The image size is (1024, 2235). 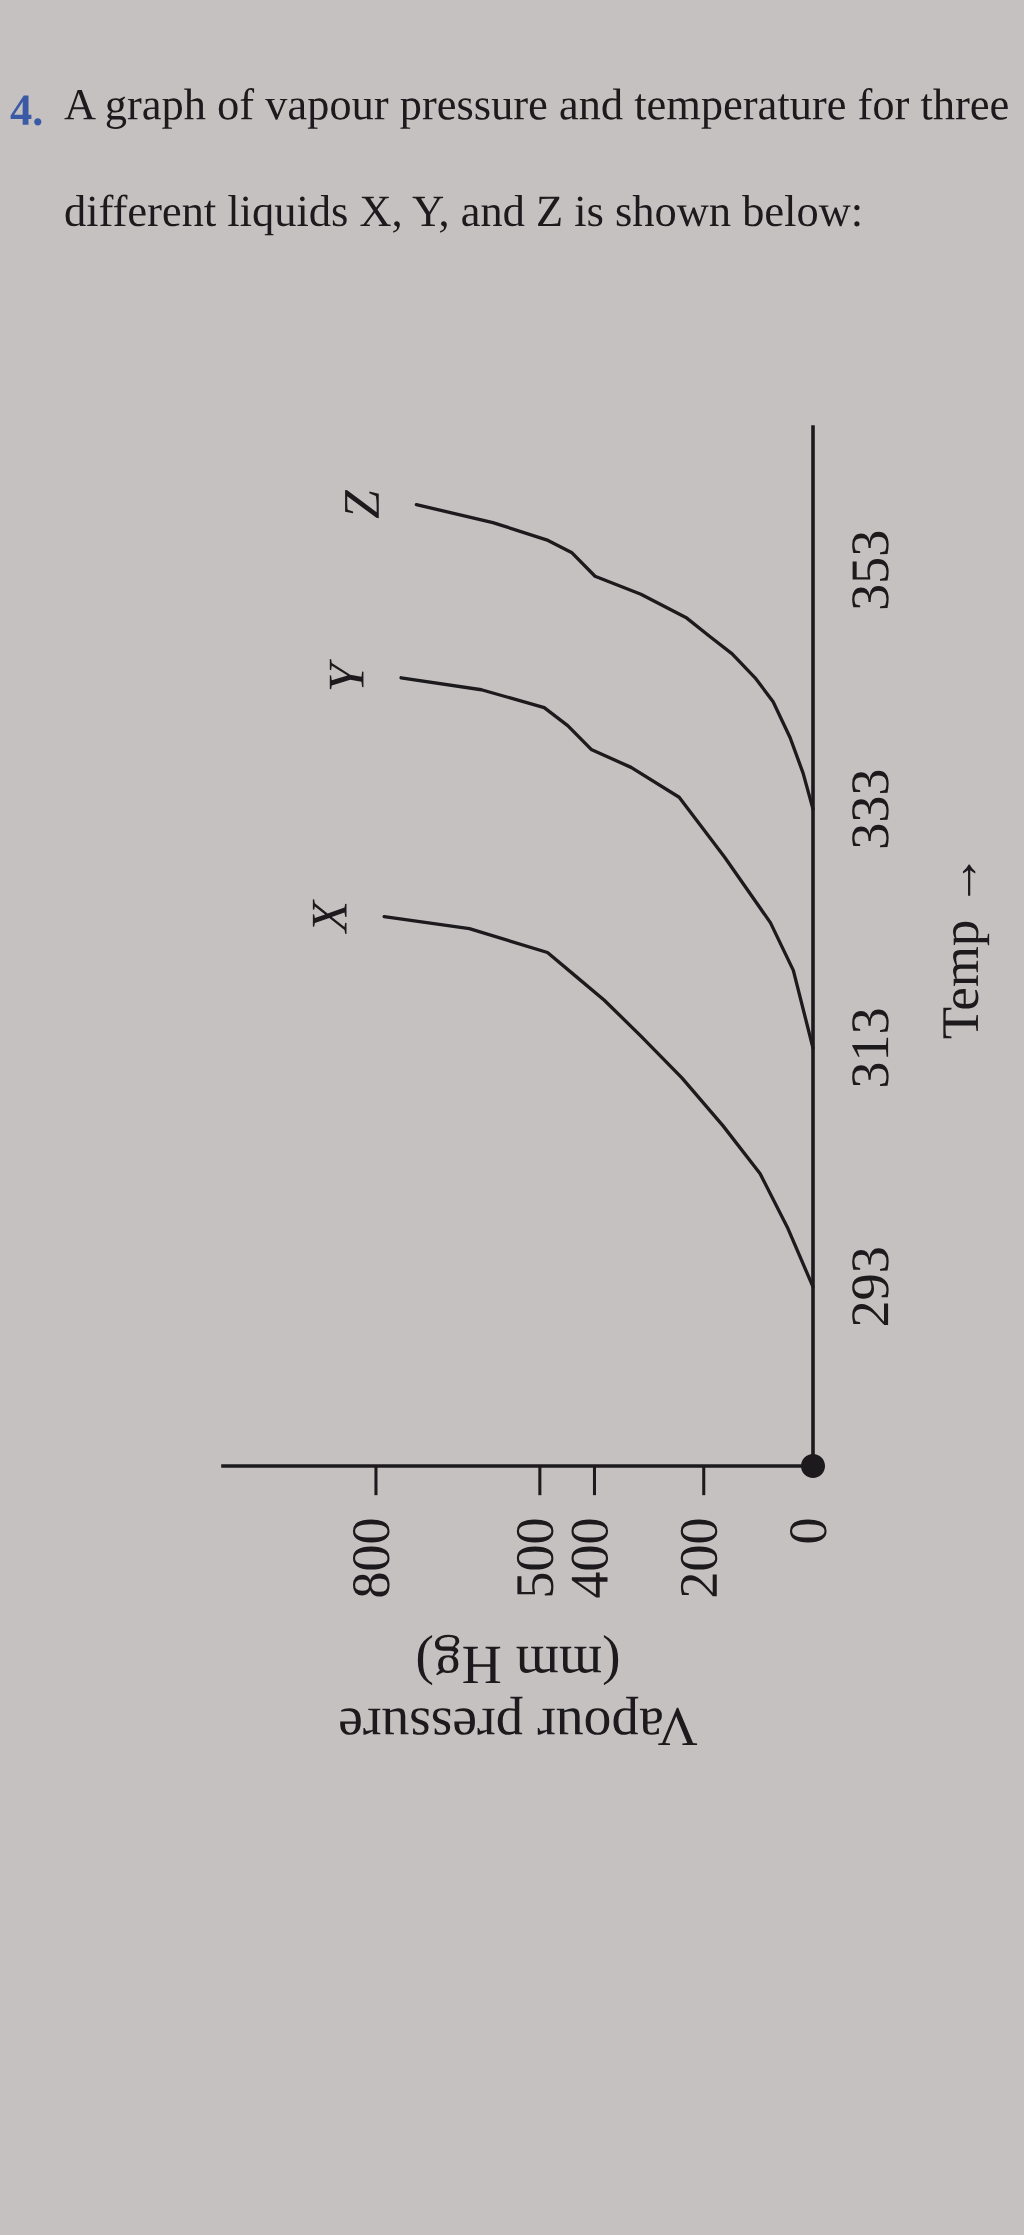 I want to click on y-tick-label: 353, so click(x=870, y=570).